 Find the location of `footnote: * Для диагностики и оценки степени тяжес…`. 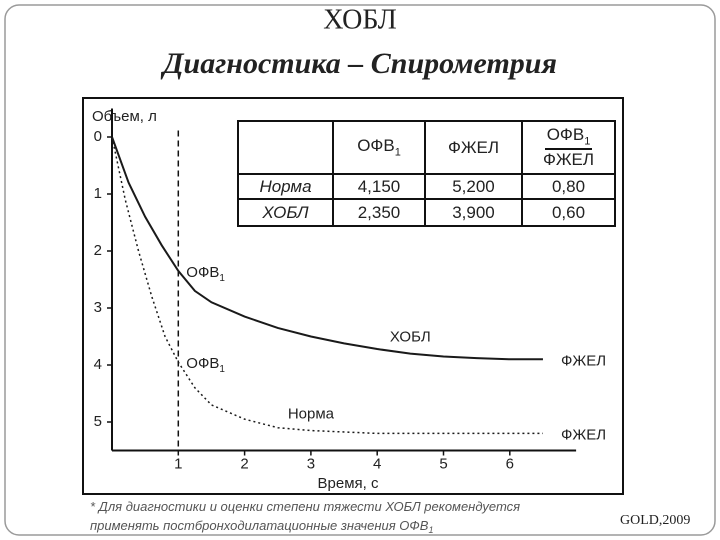

footnote: * Для диагностики и оценки степени тяжес… is located at coordinates (305, 506).